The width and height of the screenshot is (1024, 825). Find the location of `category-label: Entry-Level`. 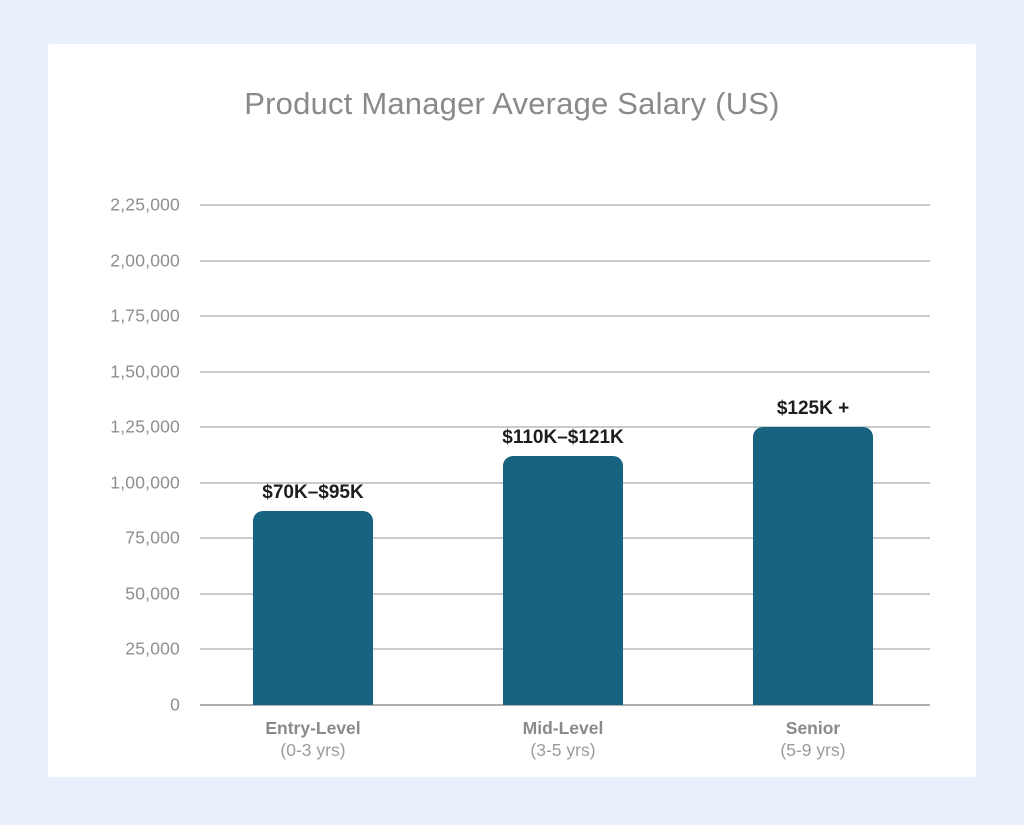

category-label: Entry-Level is located at coordinates (313, 728).